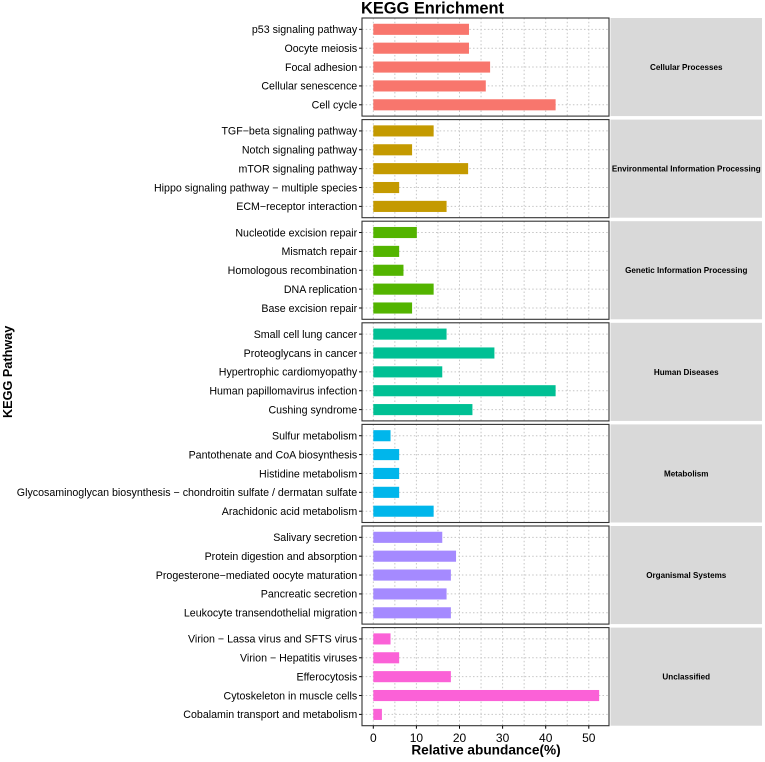 Image resolution: width=765 pixels, height=762 pixels. I want to click on svg-text: 20, so click(460, 738).